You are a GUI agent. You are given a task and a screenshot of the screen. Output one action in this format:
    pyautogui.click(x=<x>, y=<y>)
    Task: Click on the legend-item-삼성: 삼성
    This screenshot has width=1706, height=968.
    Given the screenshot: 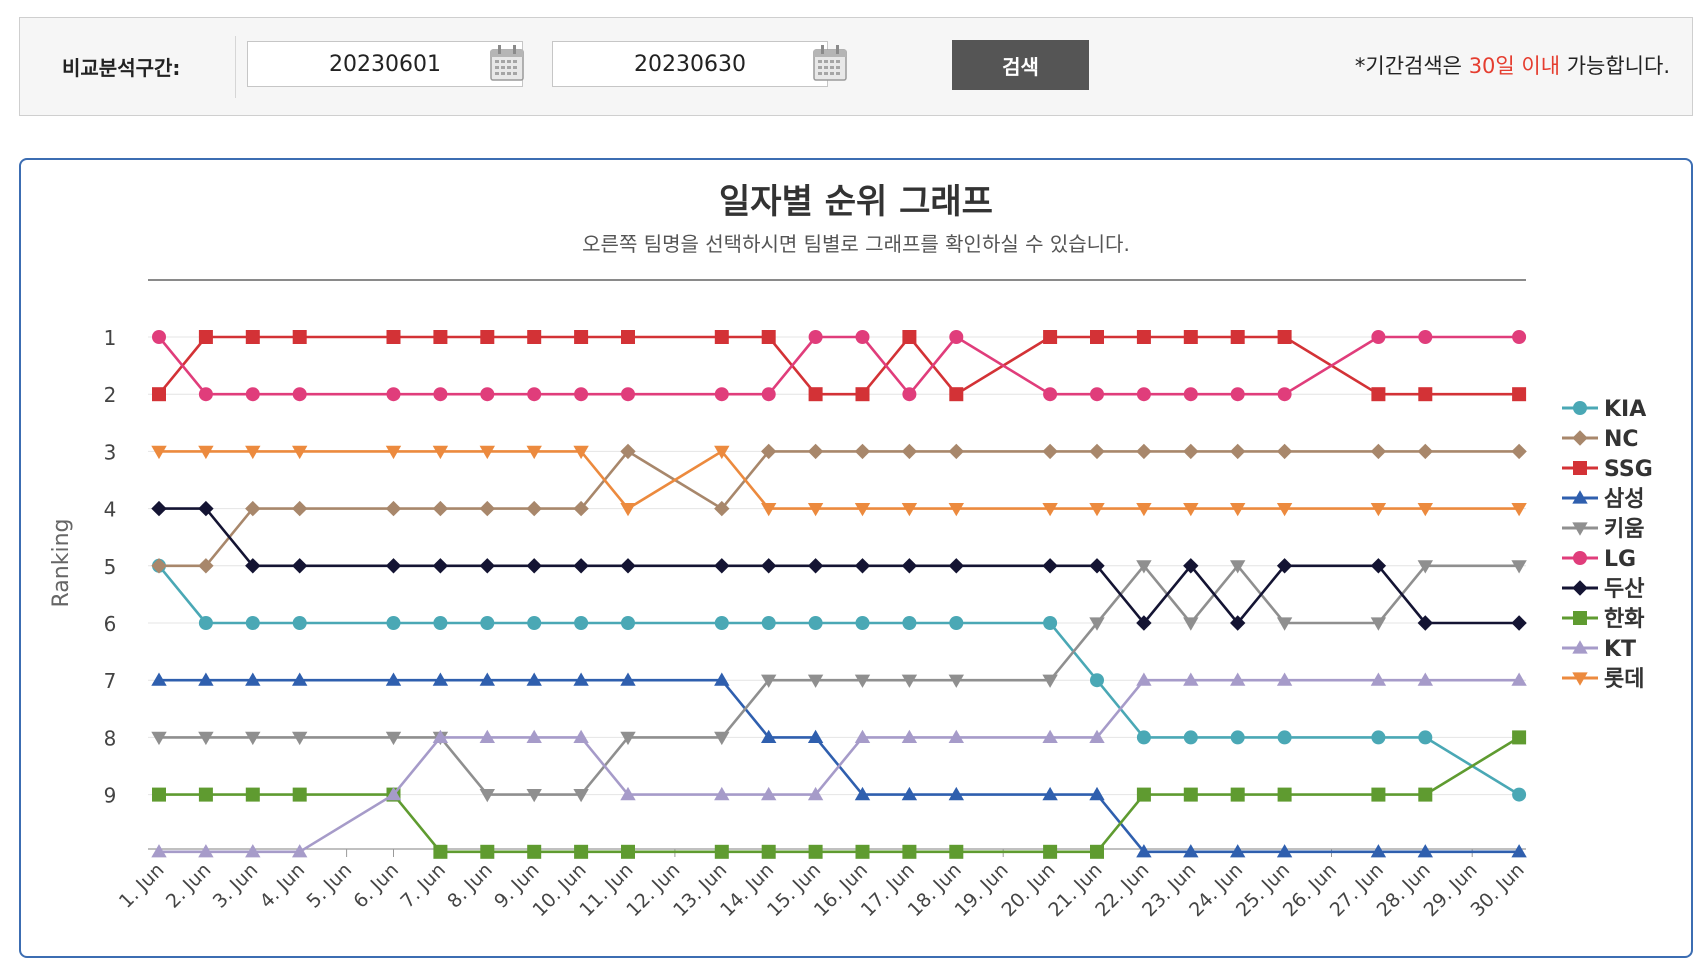 What is the action you would take?
    pyautogui.click(x=1603, y=499)
    